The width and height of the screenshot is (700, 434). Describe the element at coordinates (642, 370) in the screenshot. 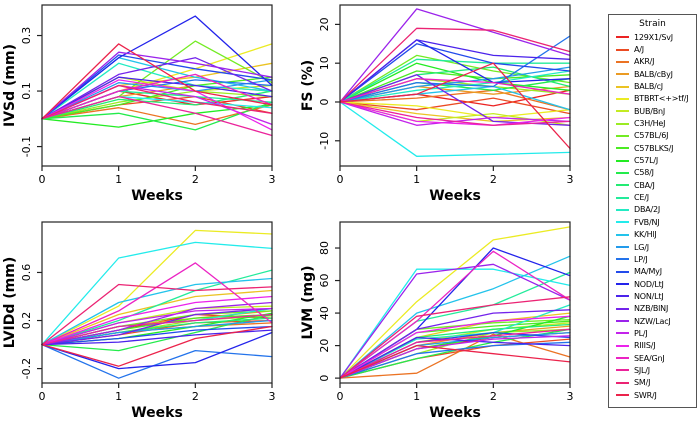

I see `legend-item-label: SJL/J` at that location.